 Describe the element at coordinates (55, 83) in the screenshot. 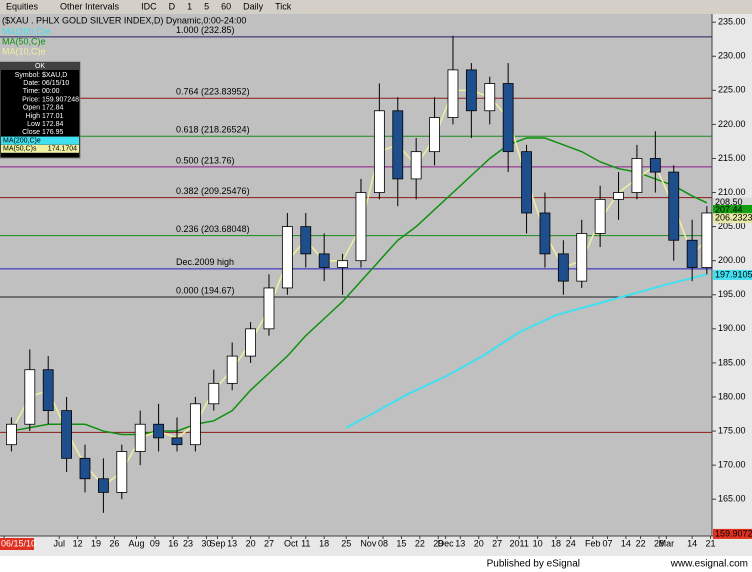

I see `data-window-value: 06/15/10` at that location.